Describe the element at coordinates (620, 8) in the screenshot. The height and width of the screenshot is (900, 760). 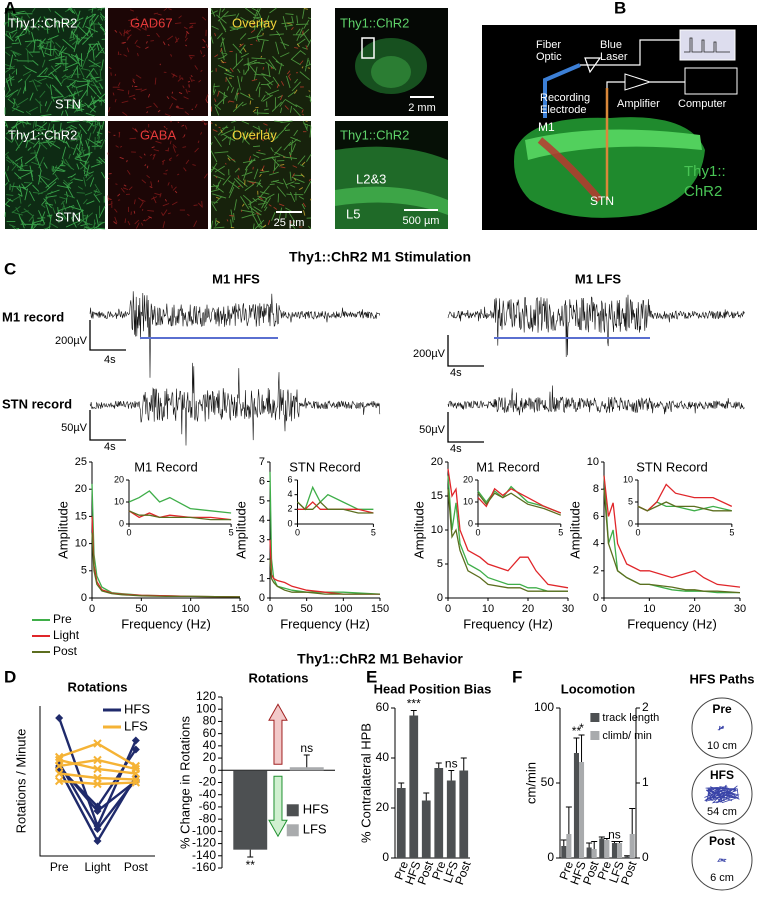
I see `panel-label: B` at that location.